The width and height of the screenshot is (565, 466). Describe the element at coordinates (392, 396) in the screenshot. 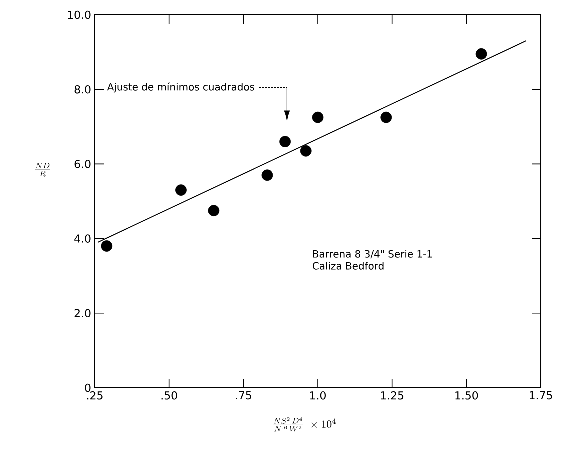

I see `x-tick-label: 1.25` at that location.